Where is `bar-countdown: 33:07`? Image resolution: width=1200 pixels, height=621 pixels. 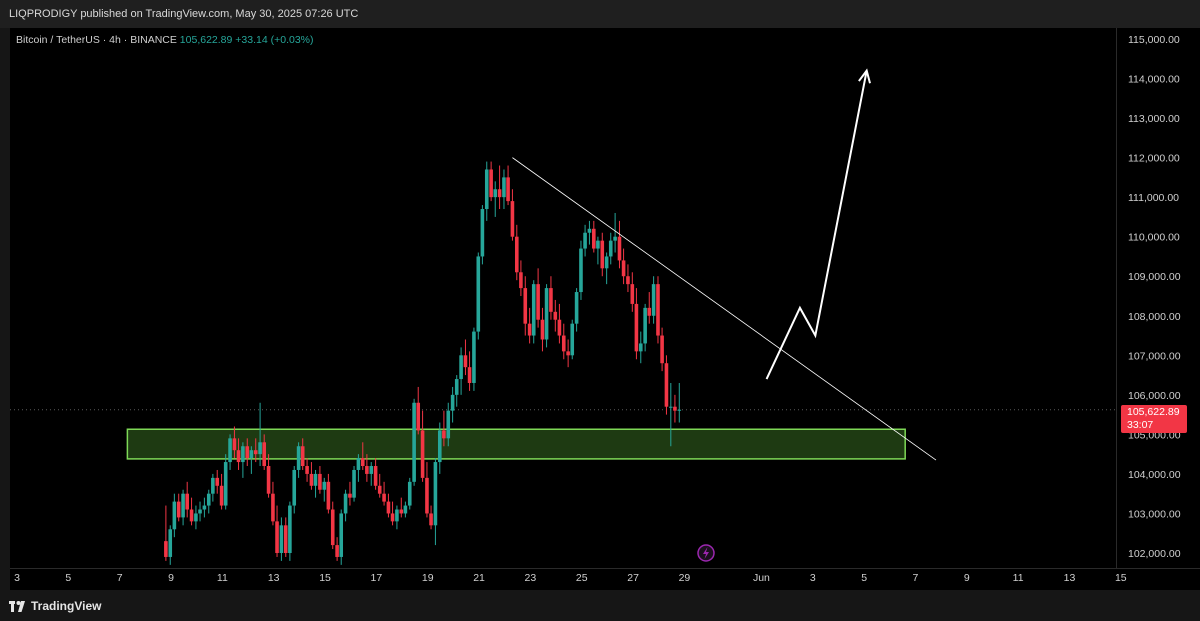
bar-countdown: 33:07 is located at coordinates (1140, 425).